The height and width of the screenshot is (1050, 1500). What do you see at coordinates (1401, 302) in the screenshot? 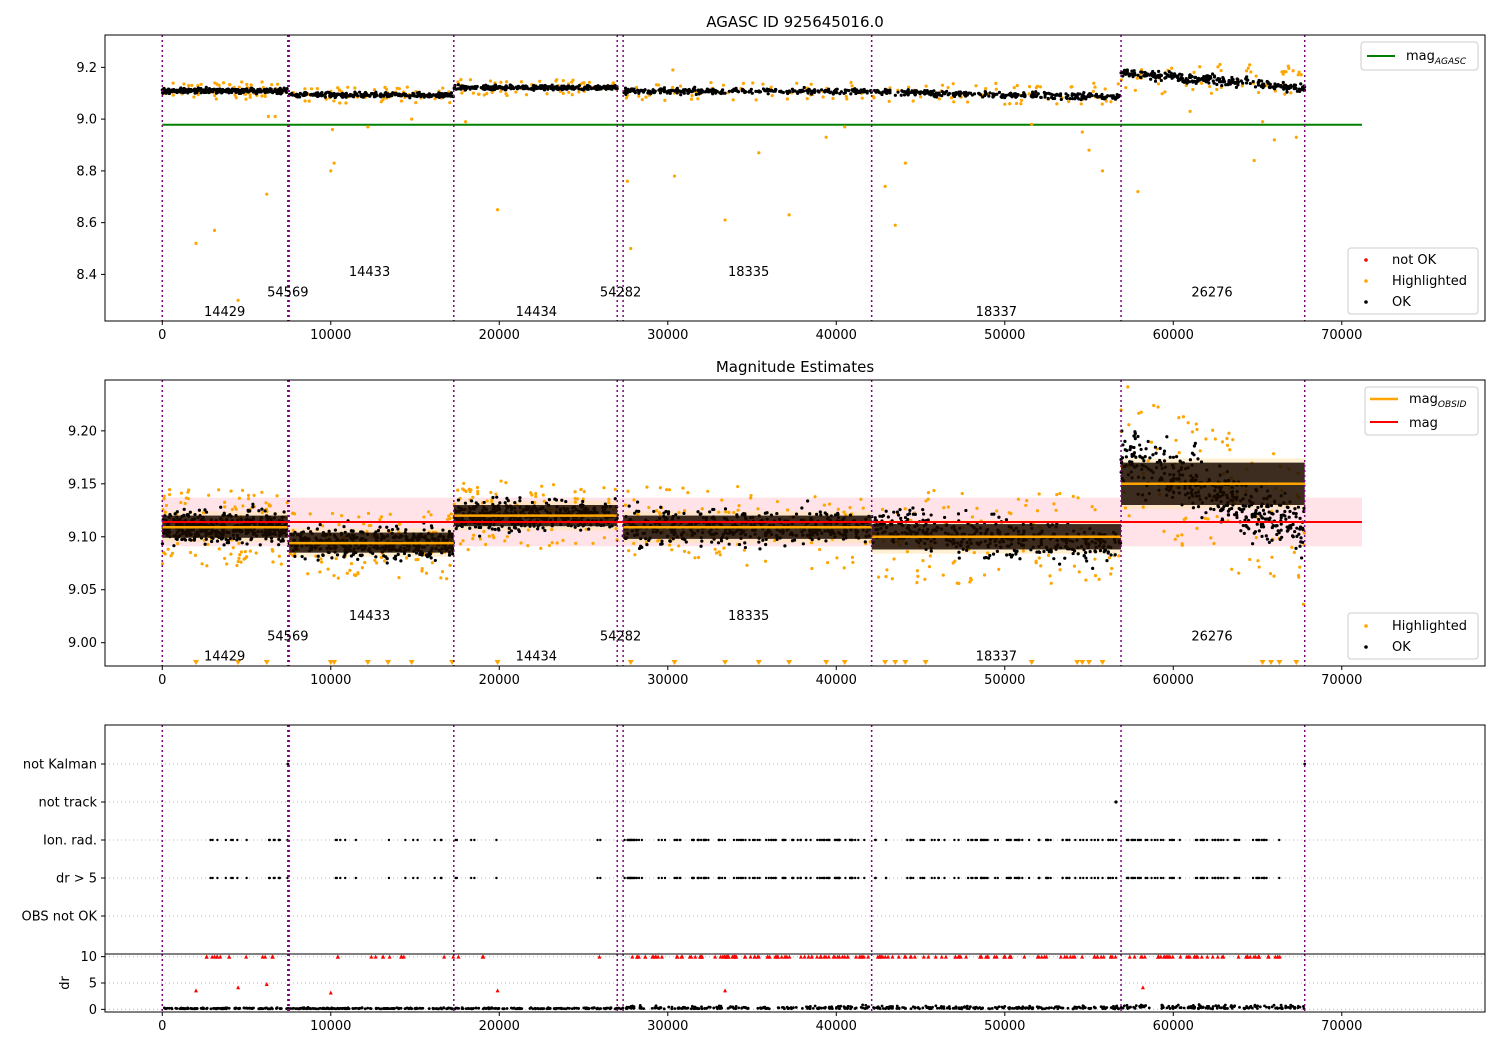
I see `legend-ok-label: OK` at bounding box center [1401, 302].